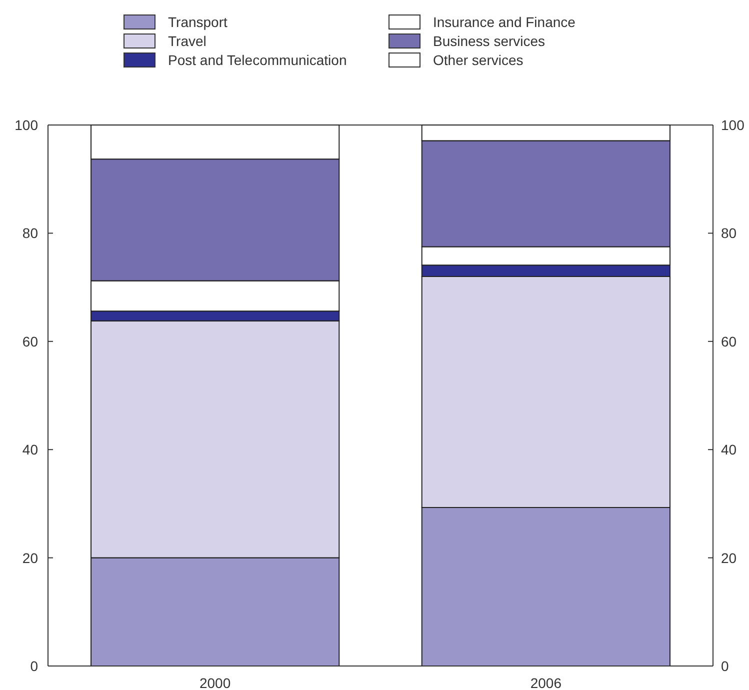 Image resolution: width=749 pixels, height=690 pixels. I want to click on y2-tick-label: 100, so click(733, 125).